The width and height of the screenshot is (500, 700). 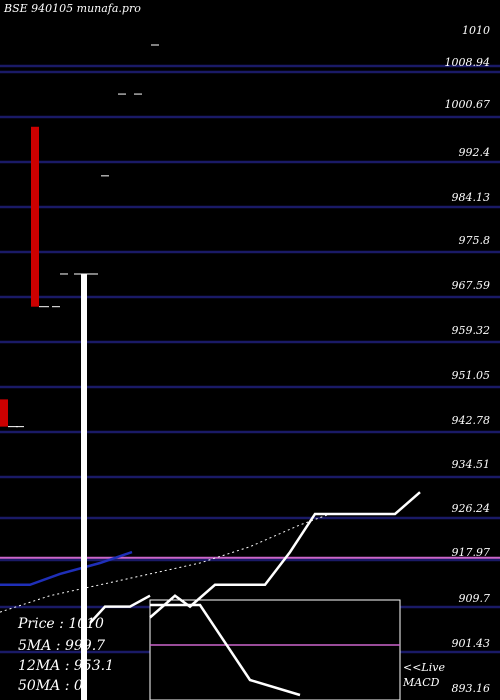 I want to click on y-tick-label: 942.78, so click(x=471, y=420).